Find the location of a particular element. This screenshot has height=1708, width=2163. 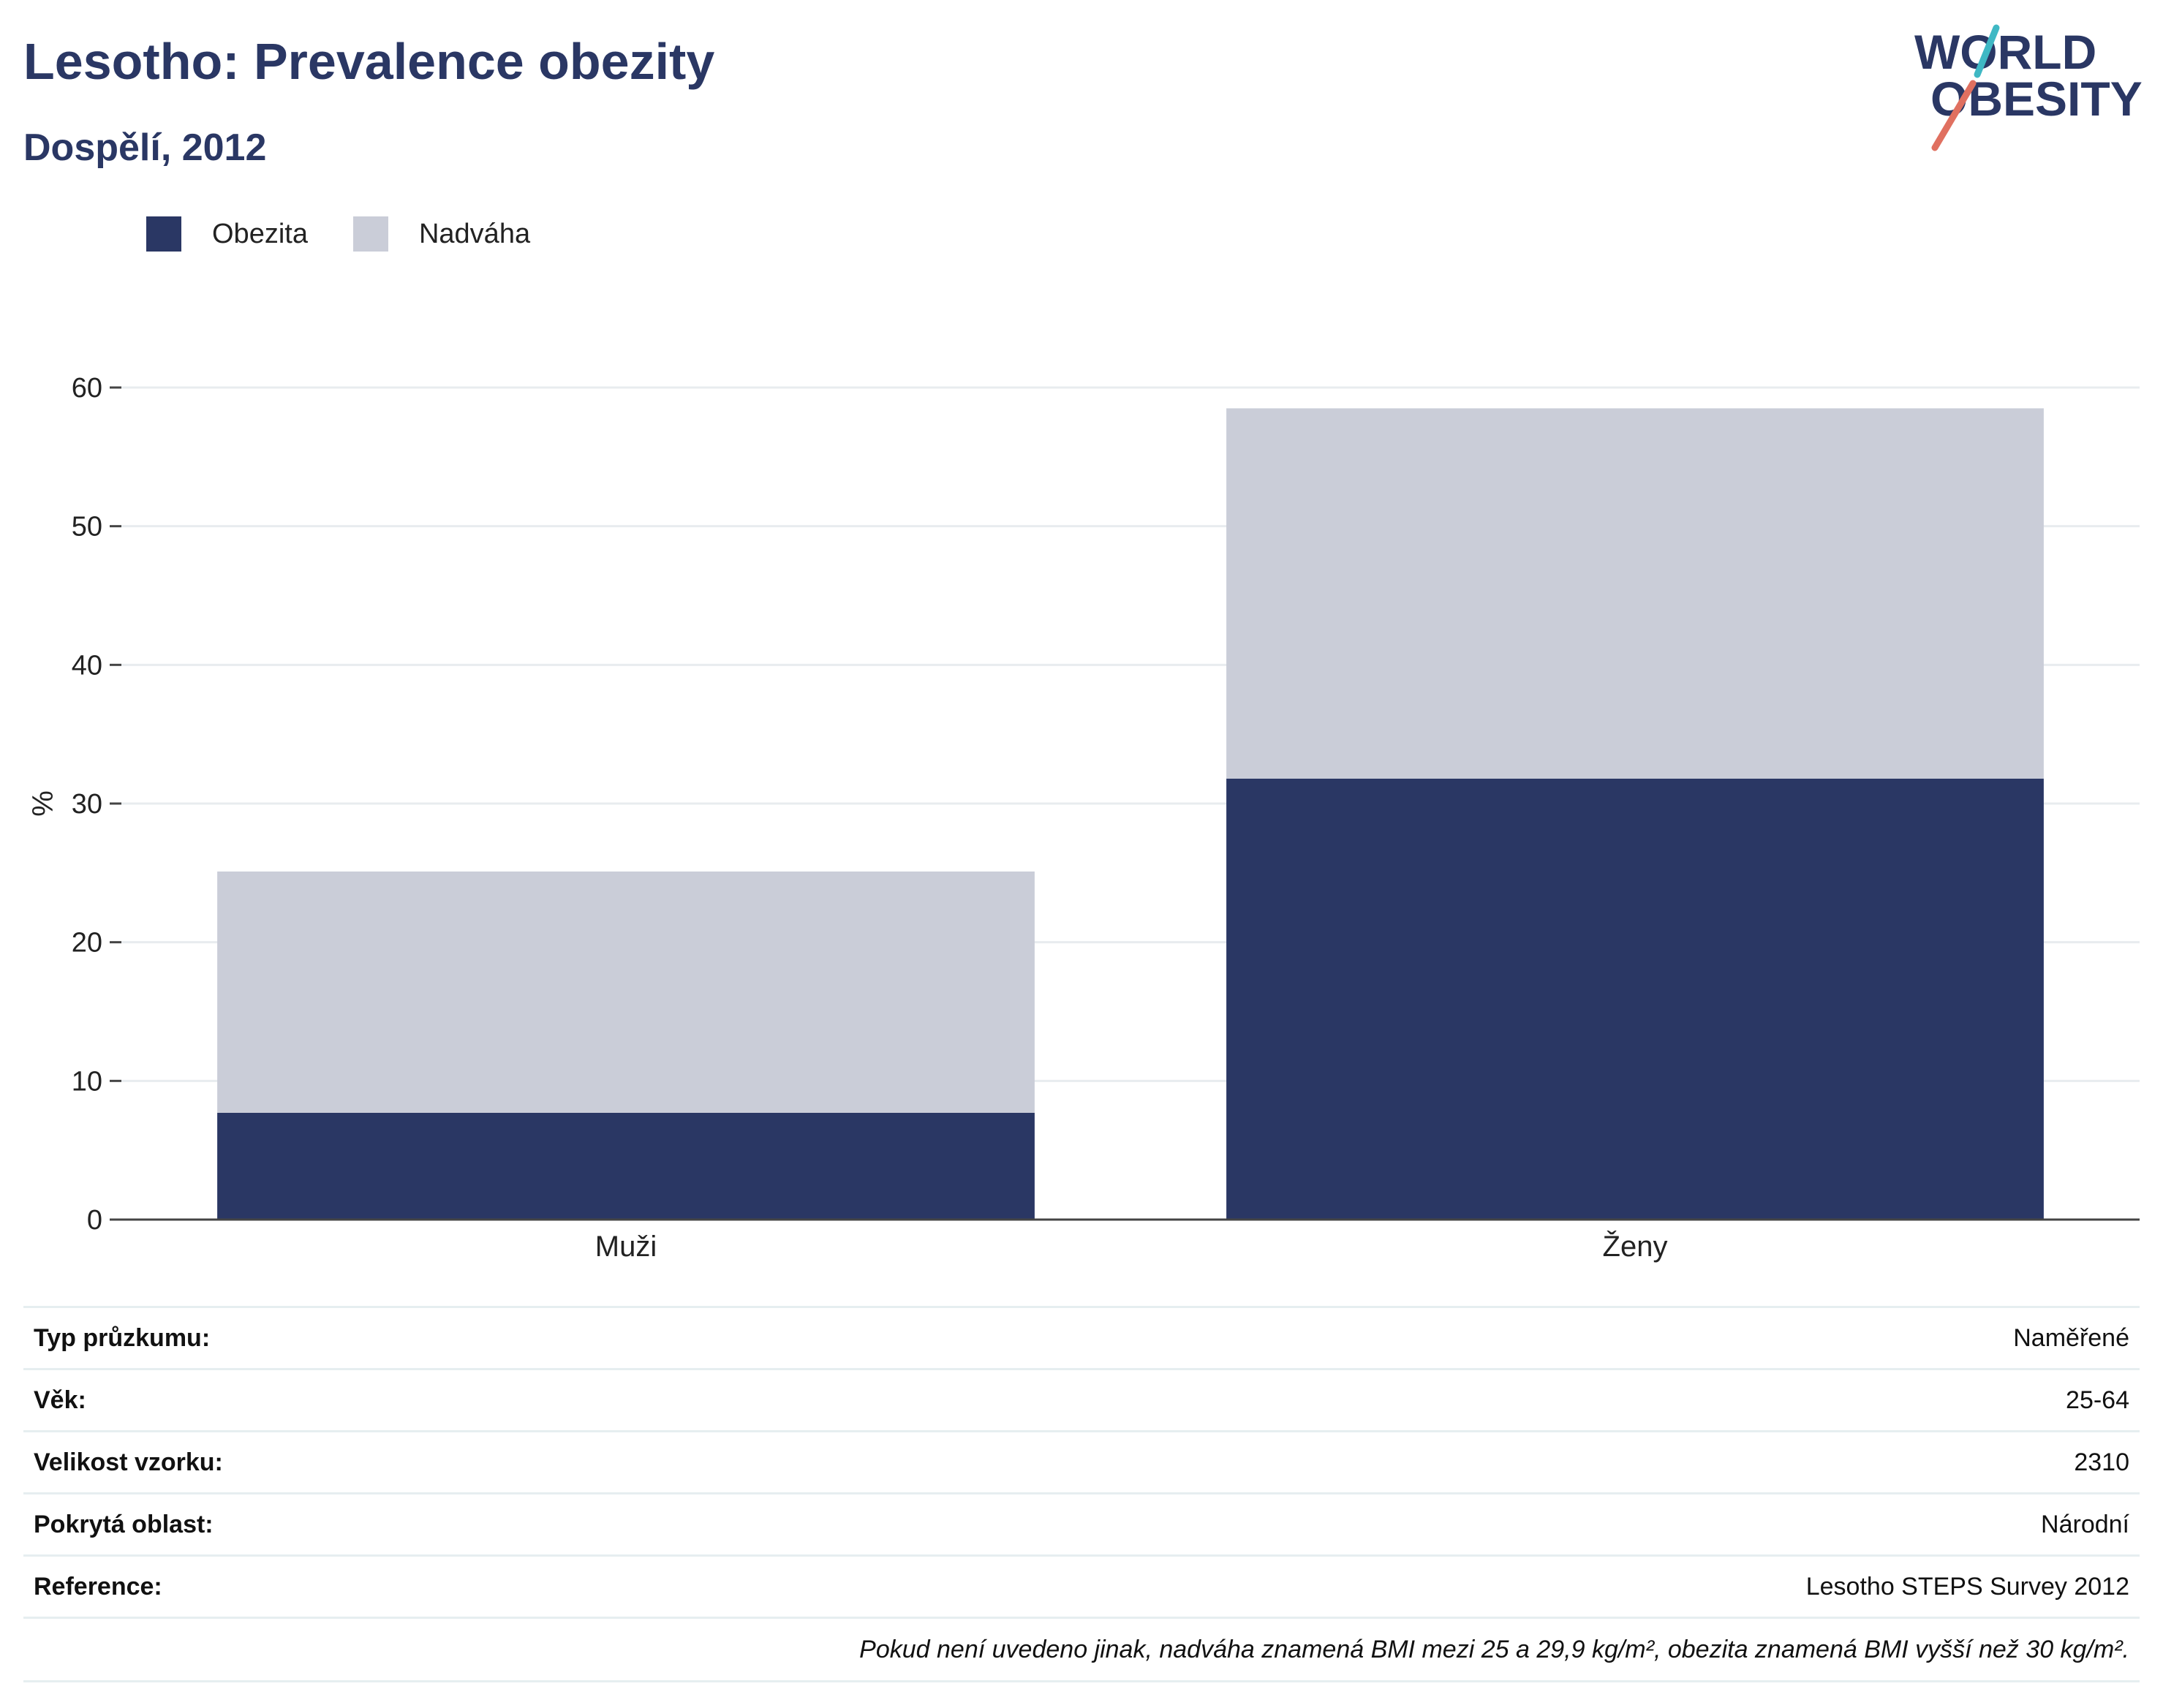

info-row-reference: Reference: Lesotho STEPS Survey 2012 is located at coordinates (1081, 1586).